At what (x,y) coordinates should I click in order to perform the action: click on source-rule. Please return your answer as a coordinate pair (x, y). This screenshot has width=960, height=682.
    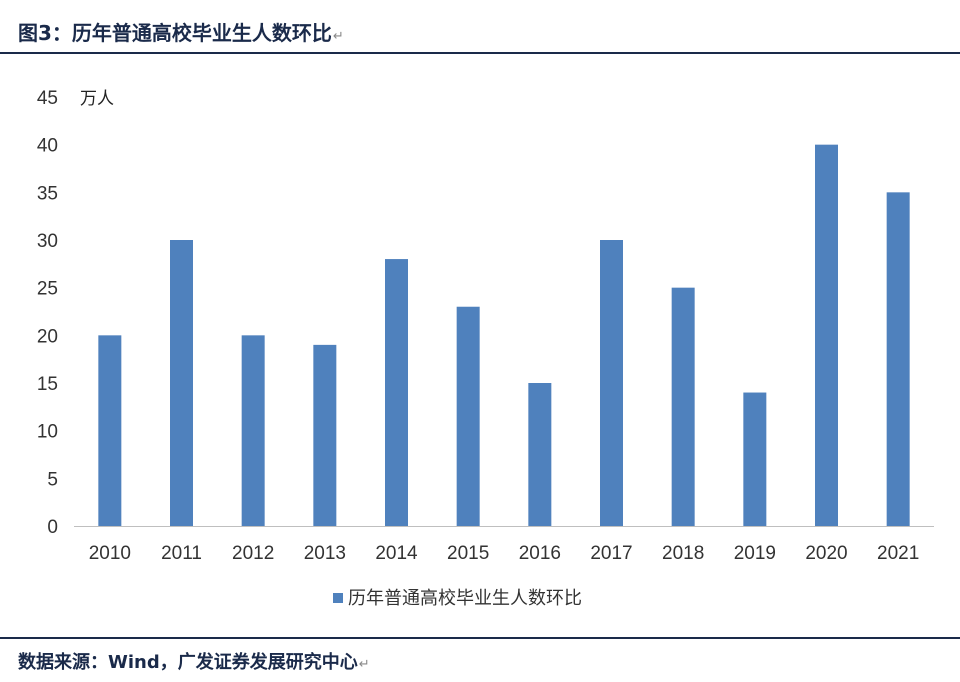
    Looking at the image, I should click on (480, 638).